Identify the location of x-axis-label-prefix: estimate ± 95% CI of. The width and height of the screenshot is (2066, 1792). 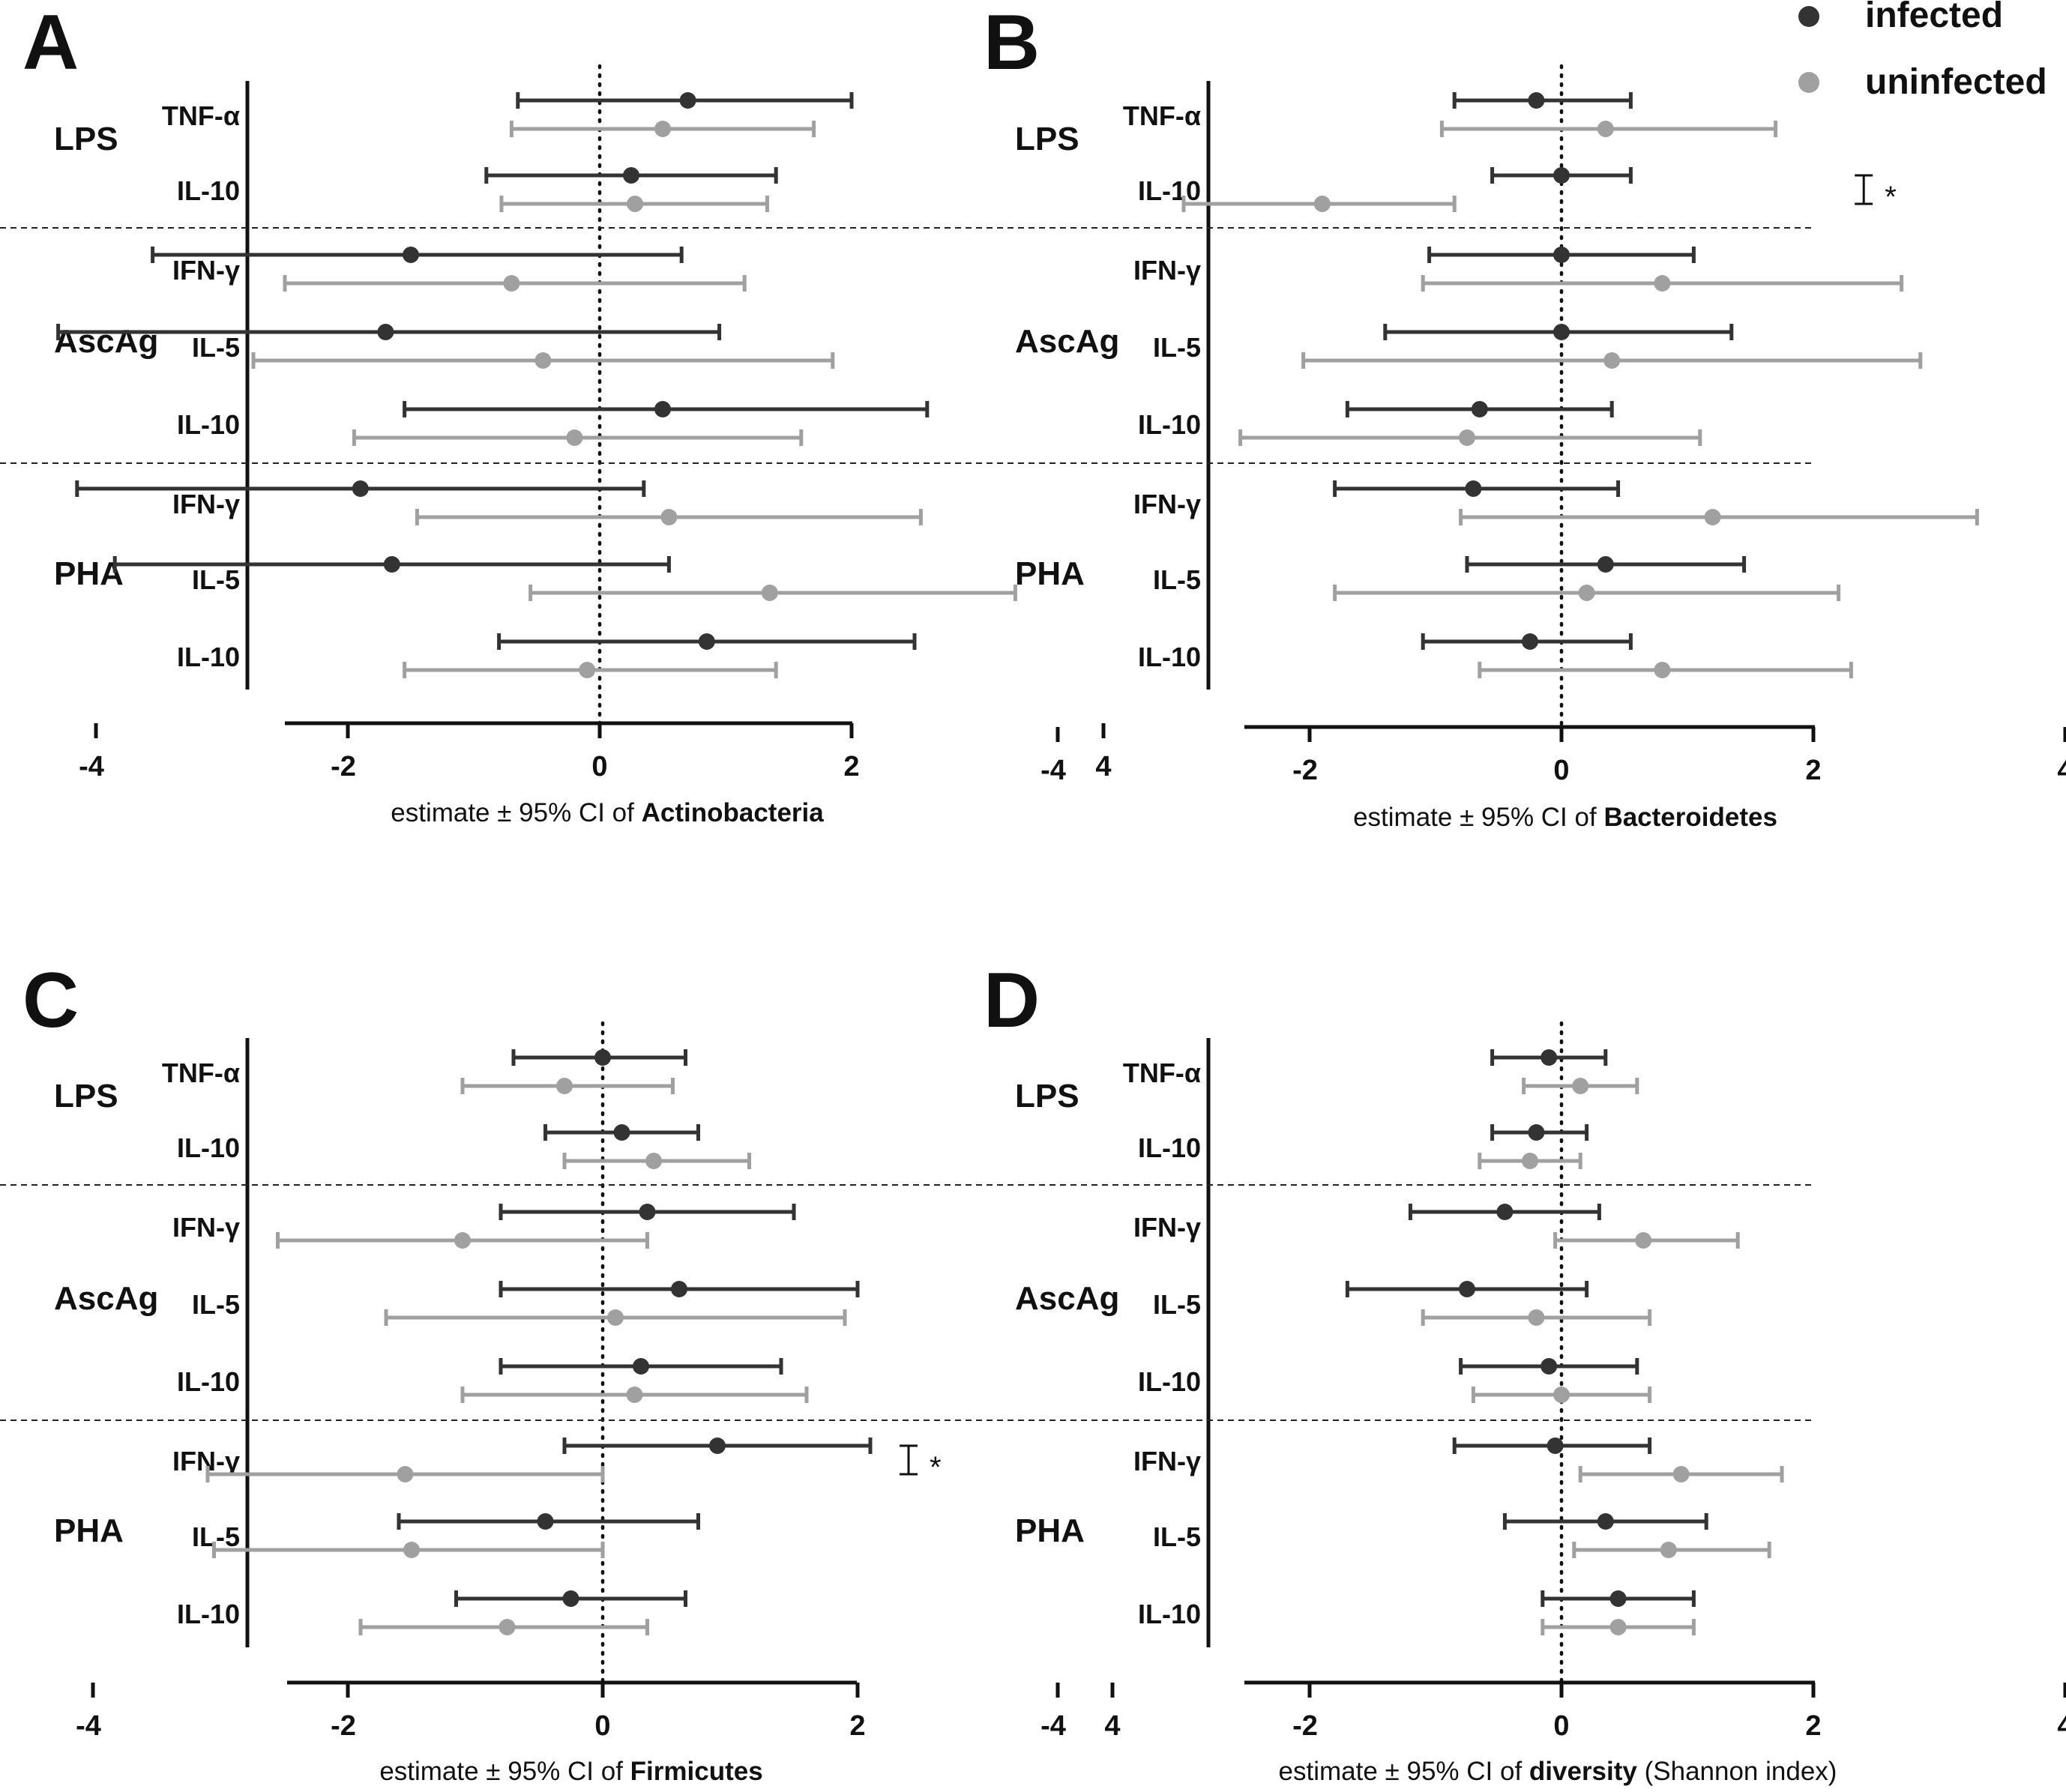
(504, 1771).